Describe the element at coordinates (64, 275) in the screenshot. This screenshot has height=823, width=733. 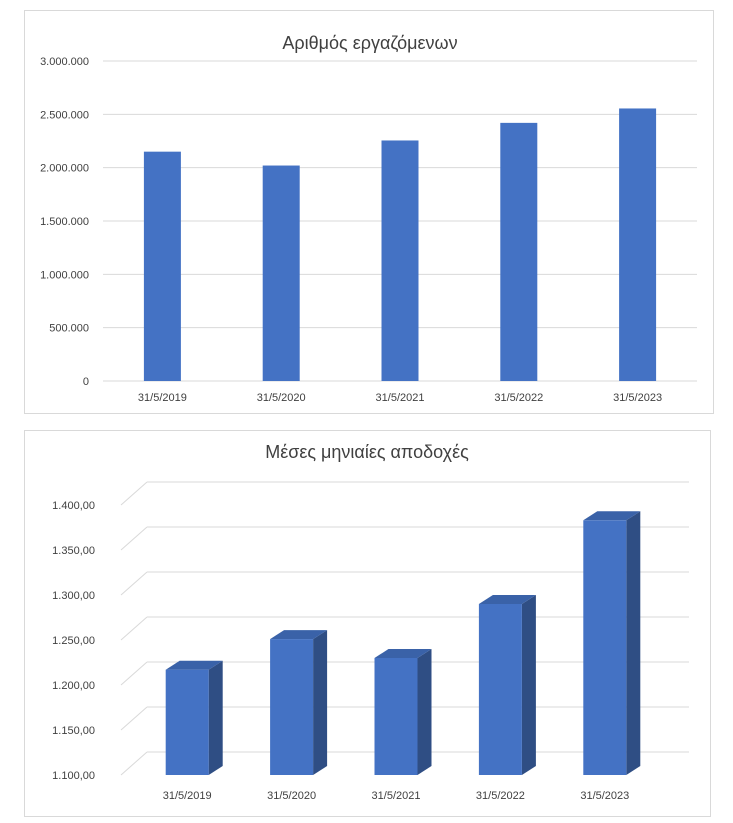
I see `y-tick-label: 1.000.000` at that location.